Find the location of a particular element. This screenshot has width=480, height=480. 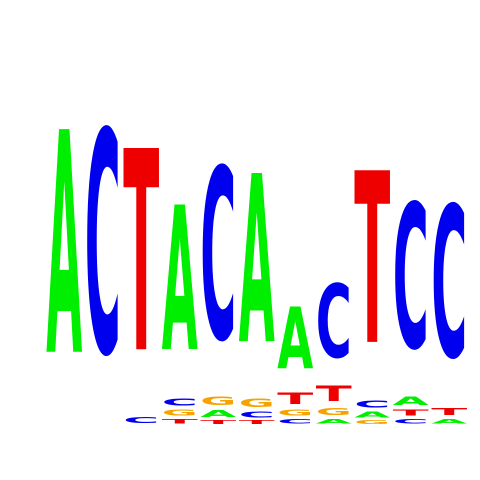

logo-column-2: C is located at coordinates (103, 246).